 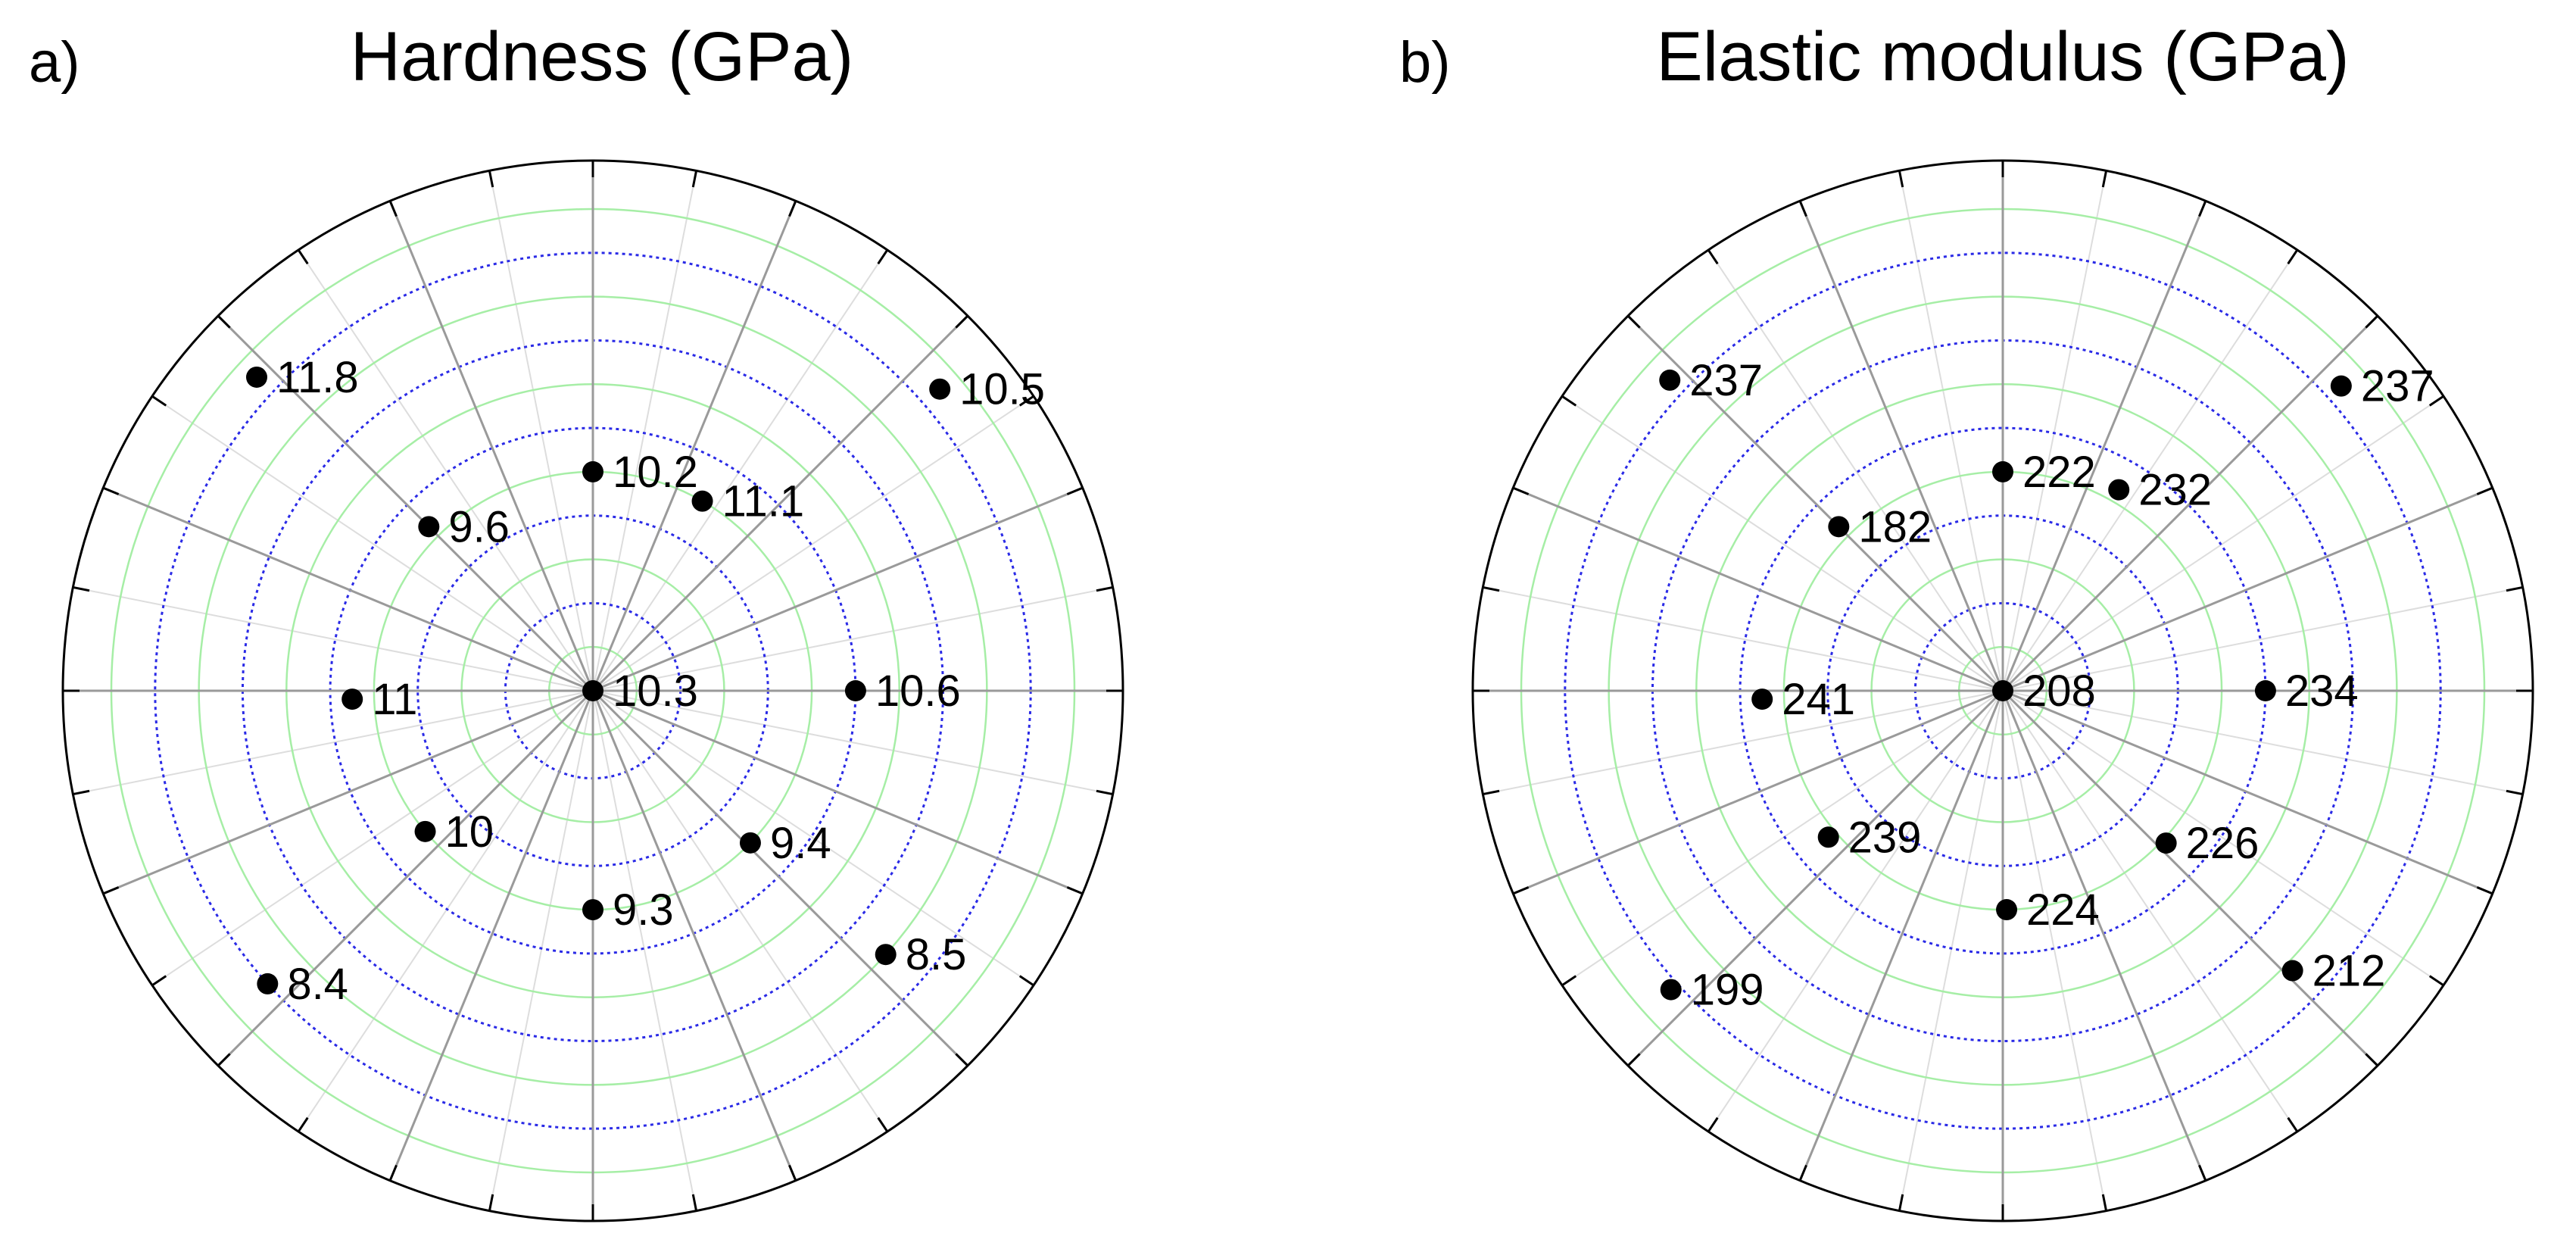 What do you see at coordinates (1002, 389) in the screenshot?
I see `data-label: 10.5` at bounding box center [1002, 389].